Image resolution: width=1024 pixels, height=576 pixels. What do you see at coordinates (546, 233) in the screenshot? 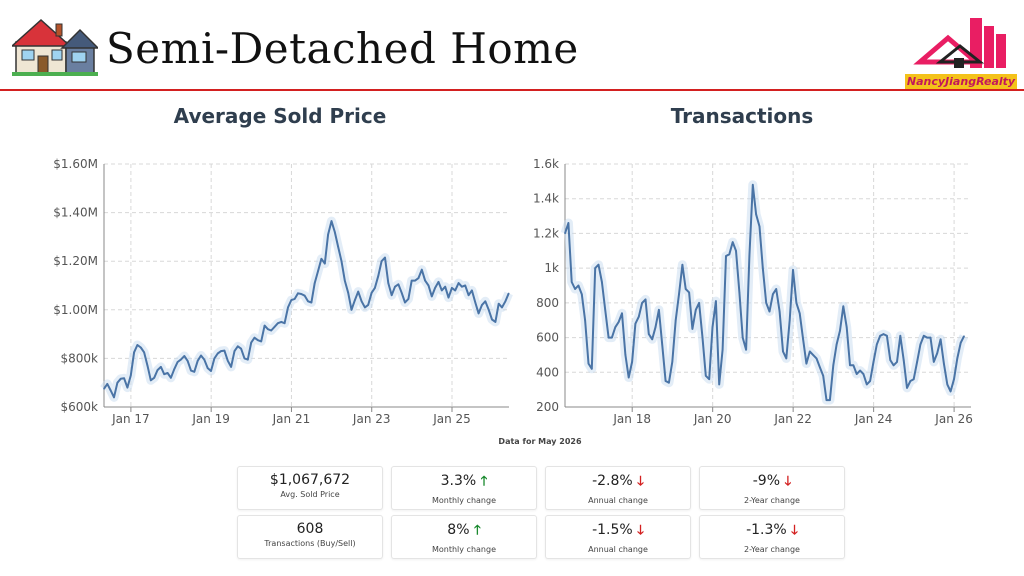
I see `tx-ytick-label: 1.2k` at bounding box center [546, 233].